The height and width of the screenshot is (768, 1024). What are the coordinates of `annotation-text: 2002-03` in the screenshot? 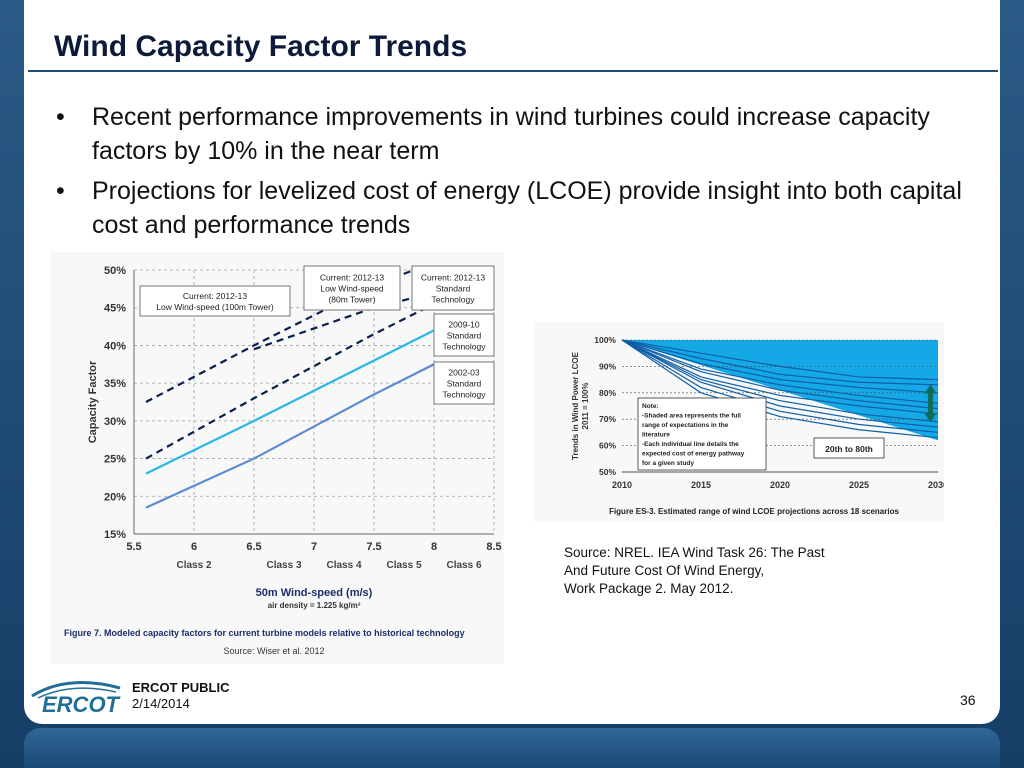 It's located at (463, 373).